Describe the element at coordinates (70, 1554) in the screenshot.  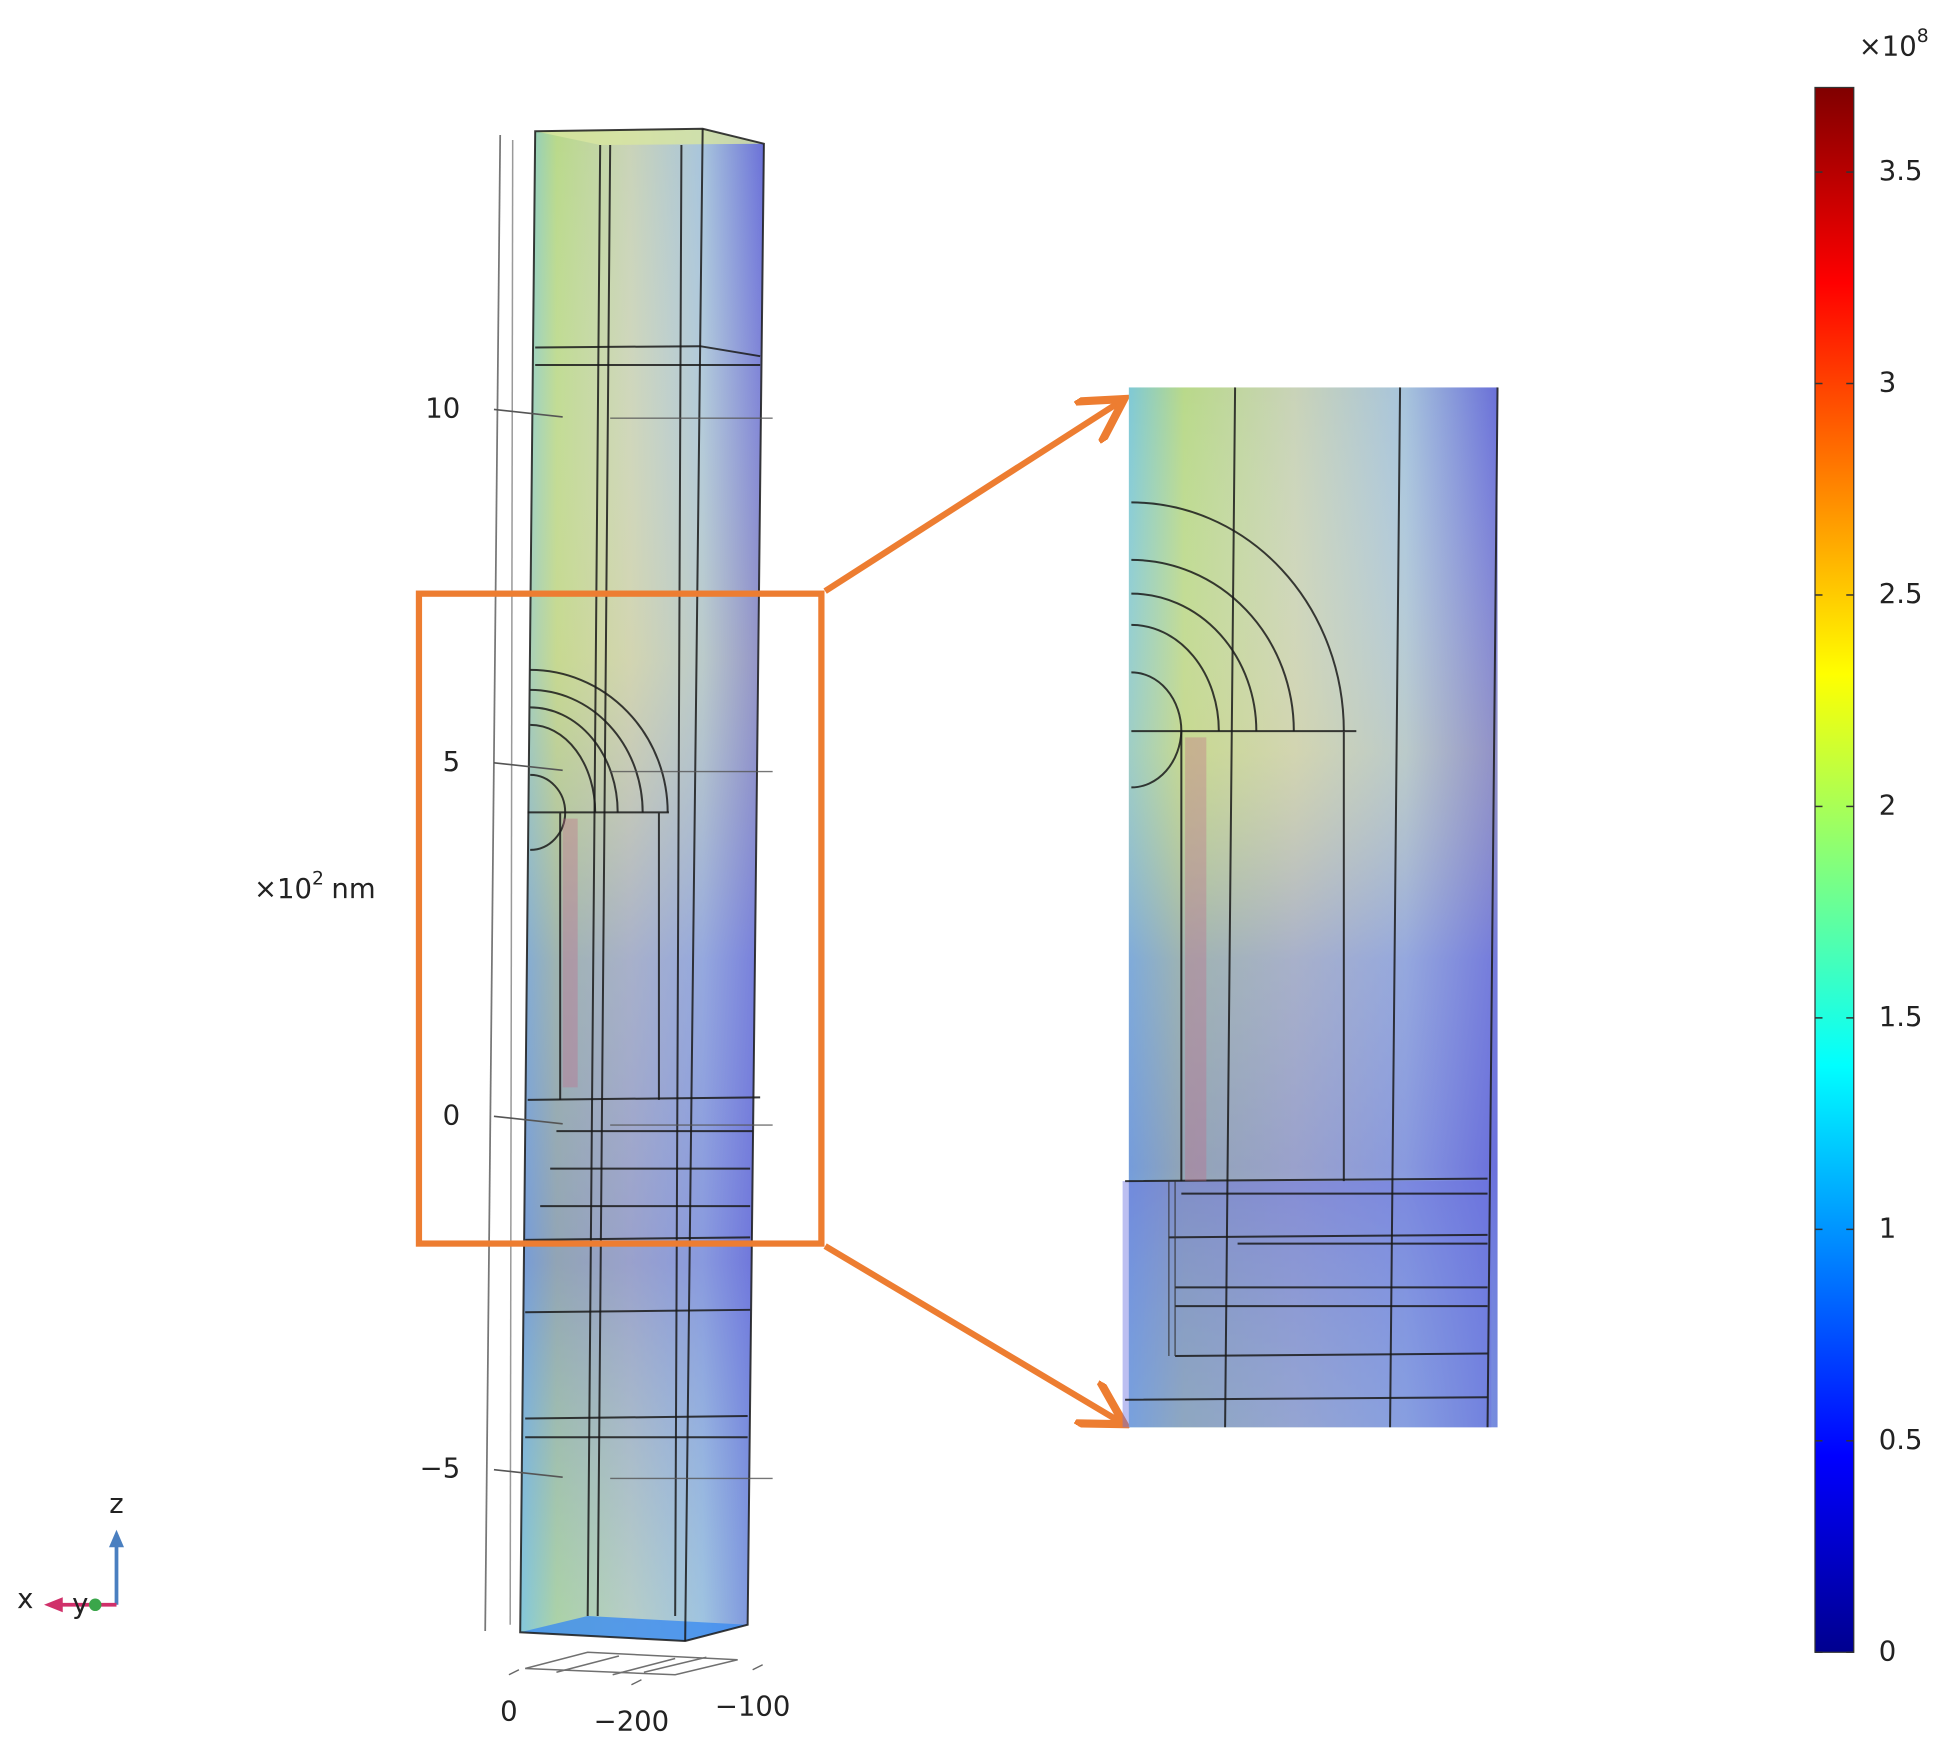
I see `axis-triad: z x y` at that location.